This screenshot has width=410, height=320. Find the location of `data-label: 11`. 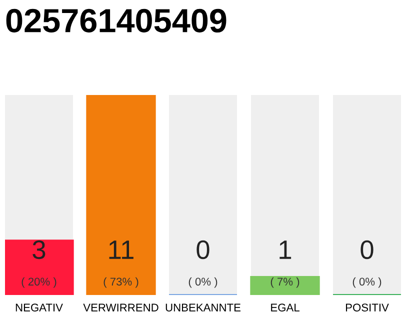

data-label: 11 is located at coordinates (121, 249).